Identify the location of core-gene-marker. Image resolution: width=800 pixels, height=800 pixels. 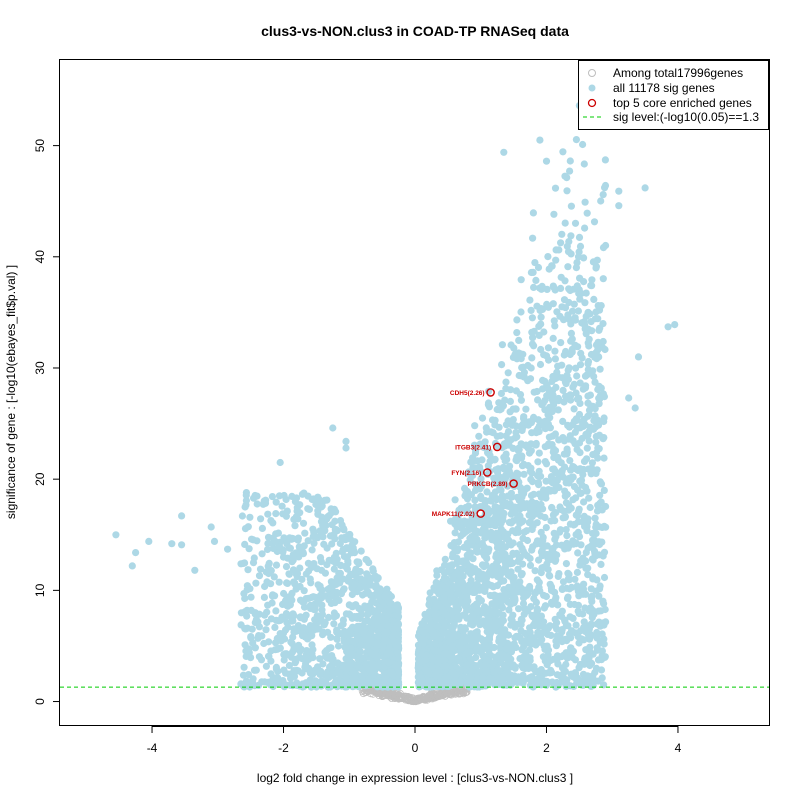
(497, 447).